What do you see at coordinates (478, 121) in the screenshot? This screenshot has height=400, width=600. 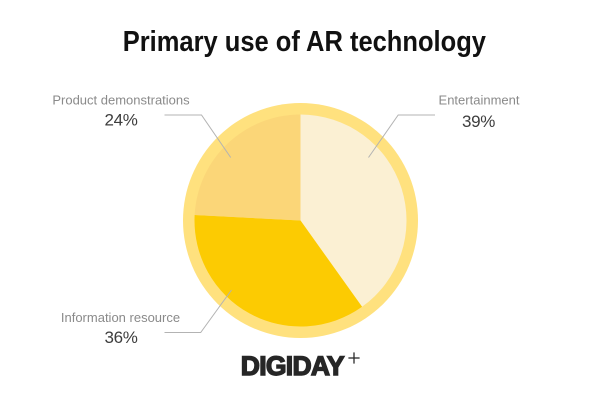 I see `svg-text: 39%` at bounding box center [478, 121].